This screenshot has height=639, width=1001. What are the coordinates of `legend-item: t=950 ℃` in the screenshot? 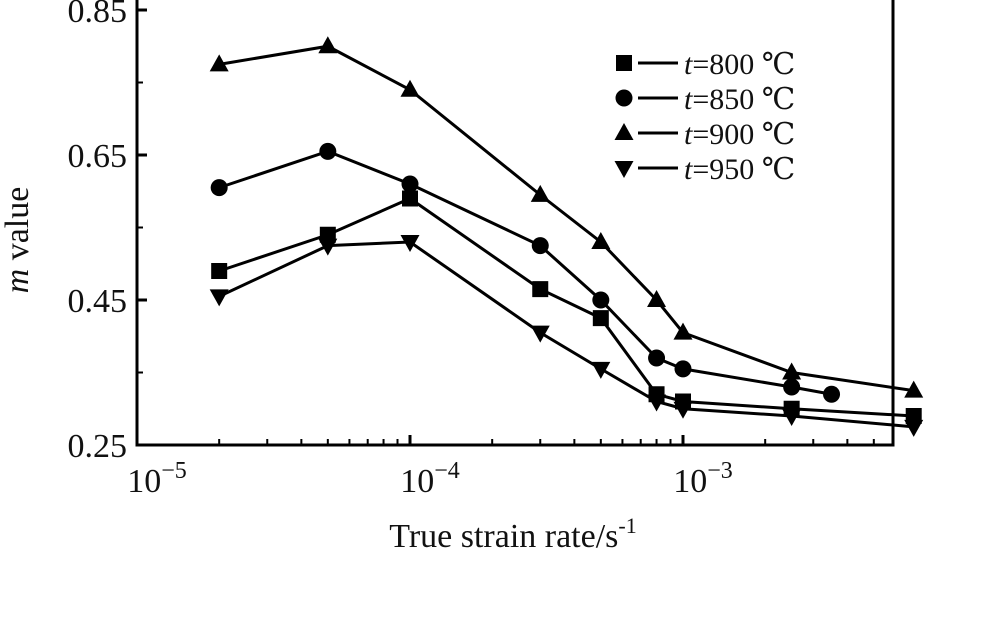 It's located at (704, 169).